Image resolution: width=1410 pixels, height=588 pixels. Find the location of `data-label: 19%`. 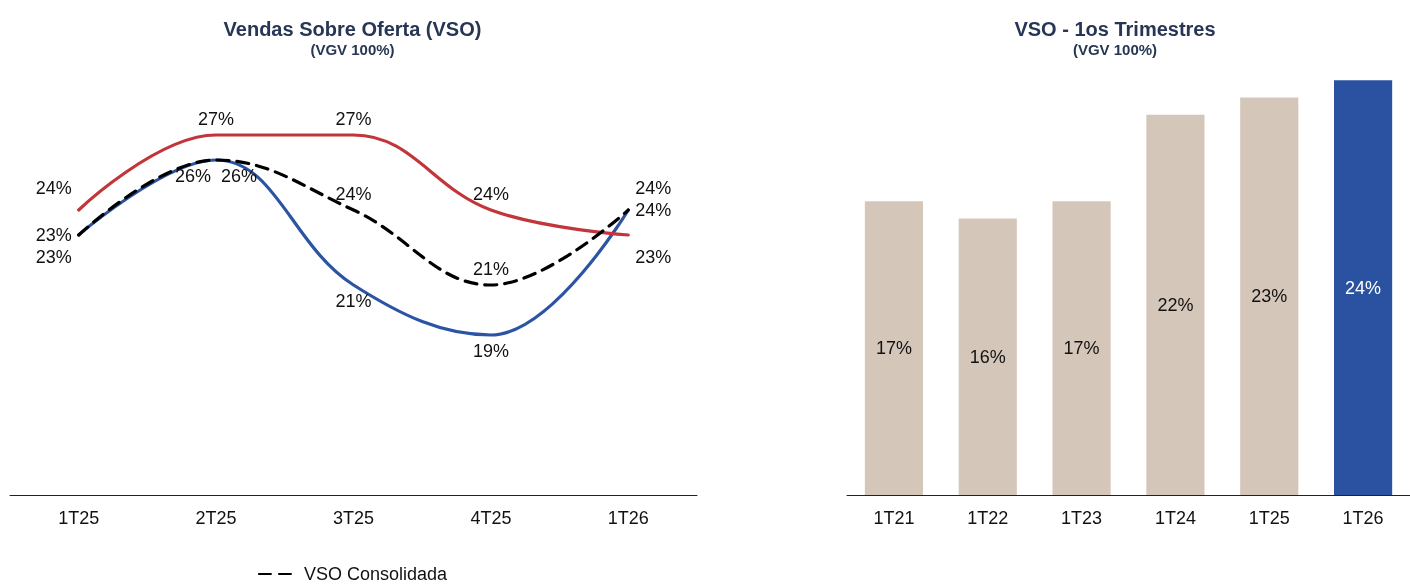

data-label: 19% is located at coordinates (490, 351).